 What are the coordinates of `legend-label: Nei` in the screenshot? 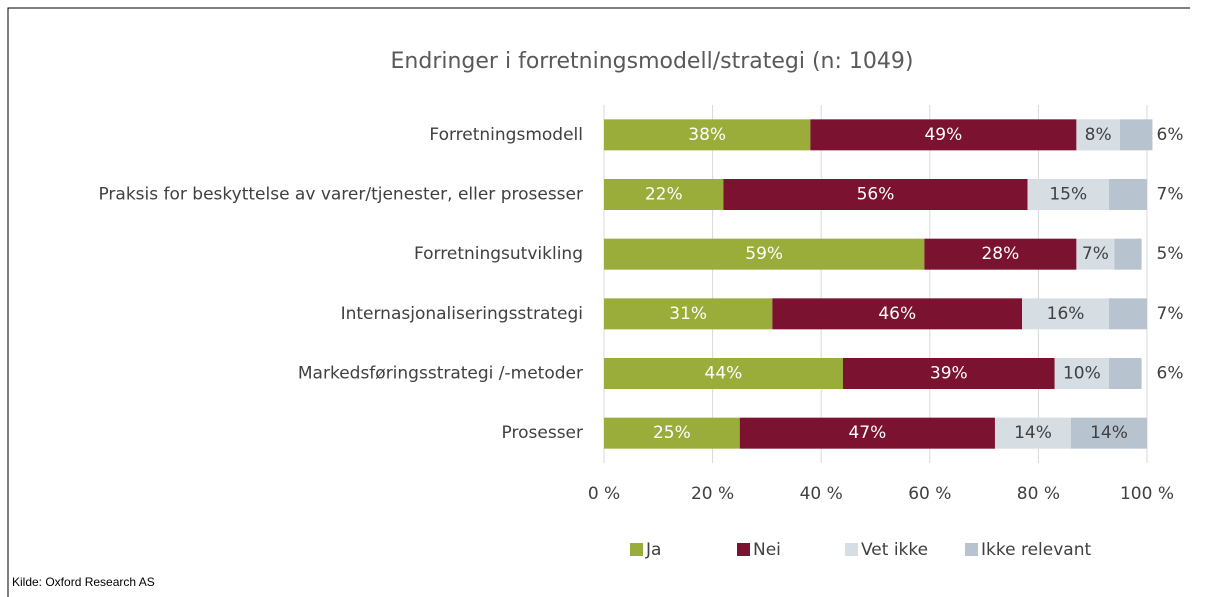 It's located at (767, 550).